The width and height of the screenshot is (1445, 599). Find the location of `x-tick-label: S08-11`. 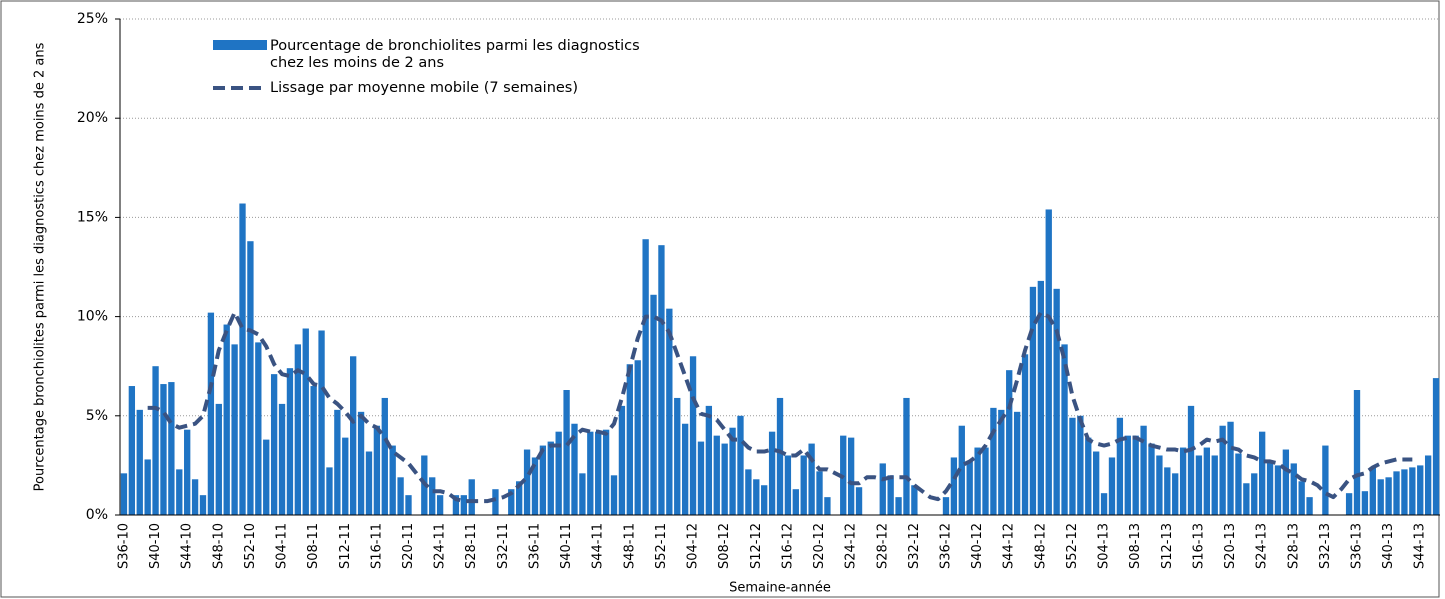

x-tick-label: S08-11 is located at coordinates (313, 546).